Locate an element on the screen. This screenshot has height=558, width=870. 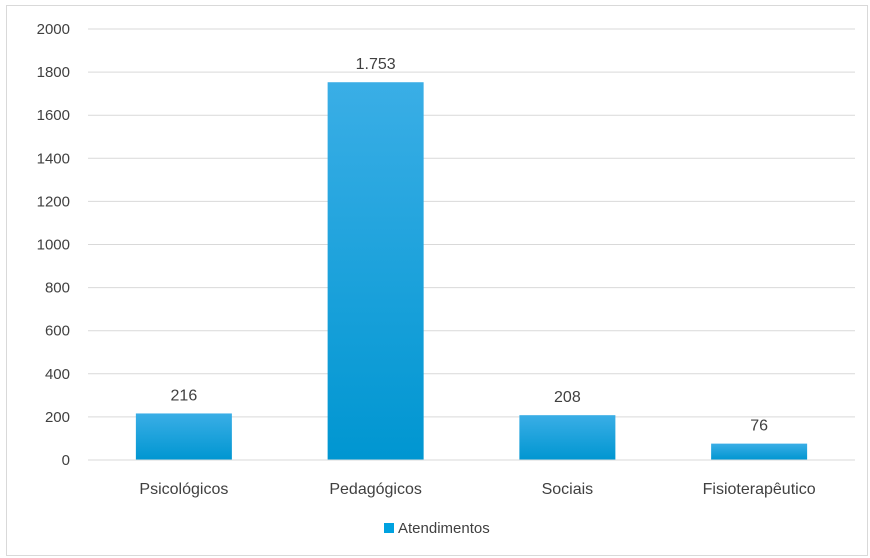
y-tick-label: 800 is located at coordinates (57, 288).